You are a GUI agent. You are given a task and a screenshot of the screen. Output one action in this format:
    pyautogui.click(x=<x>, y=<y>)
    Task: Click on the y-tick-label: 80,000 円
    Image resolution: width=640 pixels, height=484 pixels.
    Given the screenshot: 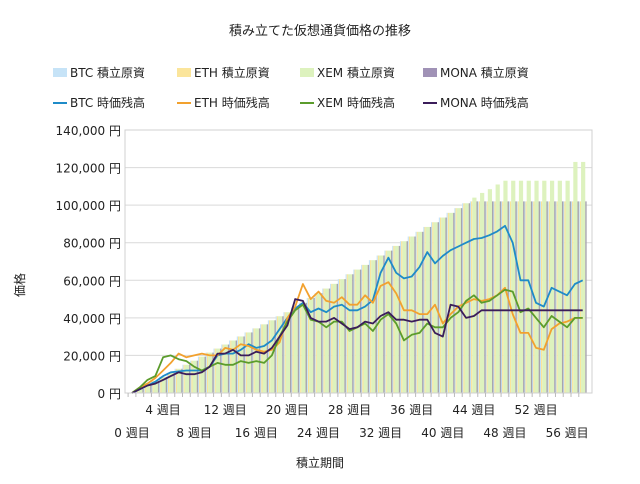 What is the action you would take?
    pyautogui.click(x=92, y=244)
    